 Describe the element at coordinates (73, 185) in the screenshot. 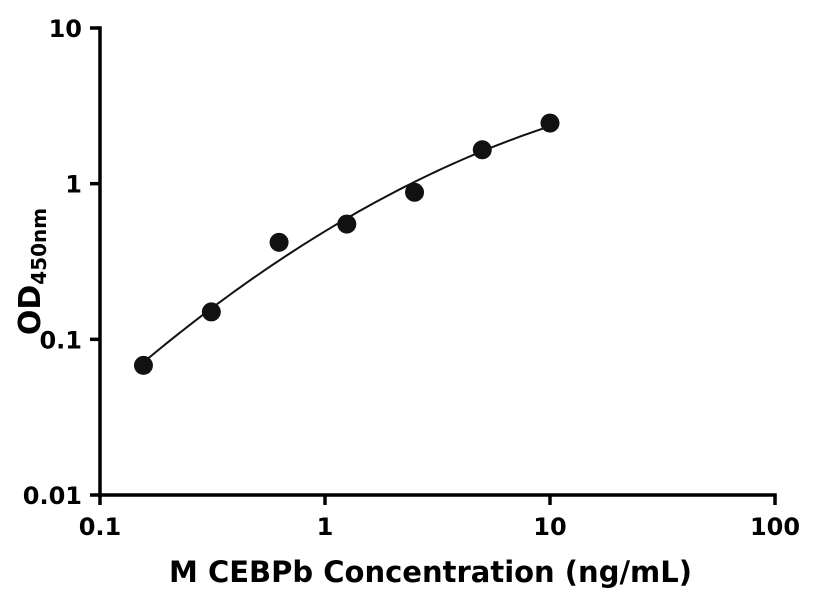

I see `y-tick-label: 1` at that location.